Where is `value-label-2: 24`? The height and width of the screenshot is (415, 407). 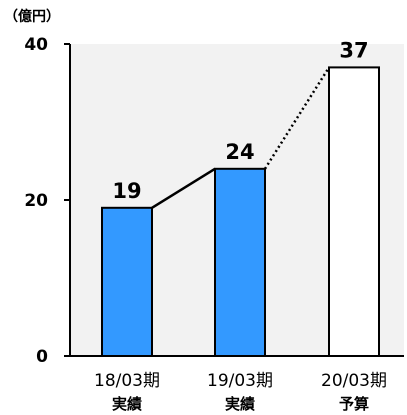 value-label-2: 24 is located at coordinates (239, 152).